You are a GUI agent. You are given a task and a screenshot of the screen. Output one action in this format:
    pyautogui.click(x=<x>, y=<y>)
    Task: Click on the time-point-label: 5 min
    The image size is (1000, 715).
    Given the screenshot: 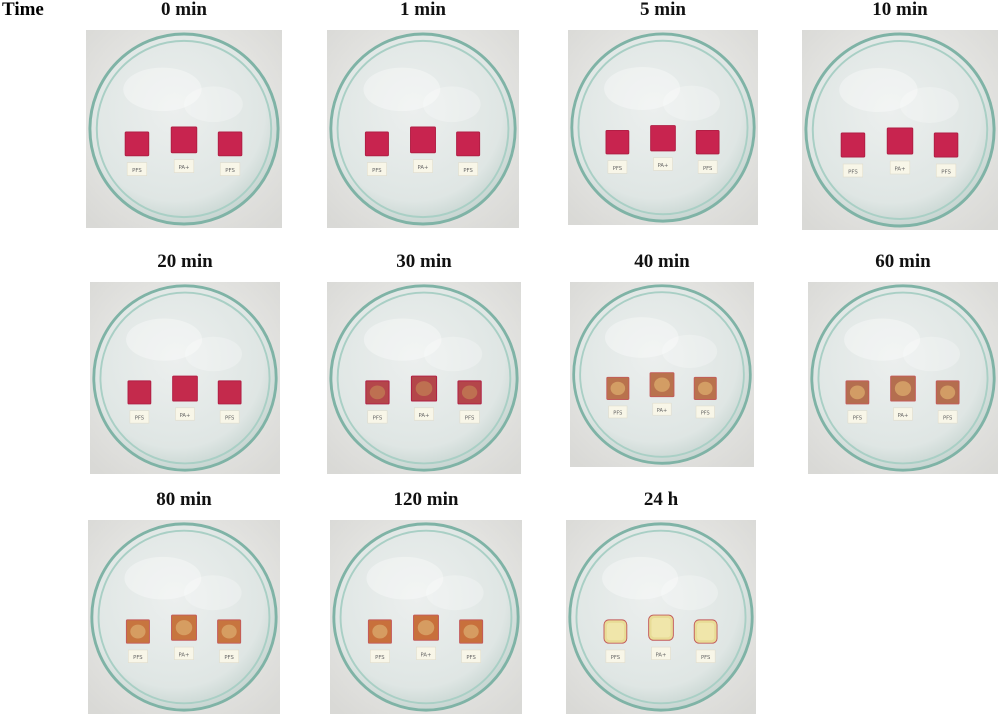 What is the action you would take?
    pyautogui.click(x=663, y=10)
    